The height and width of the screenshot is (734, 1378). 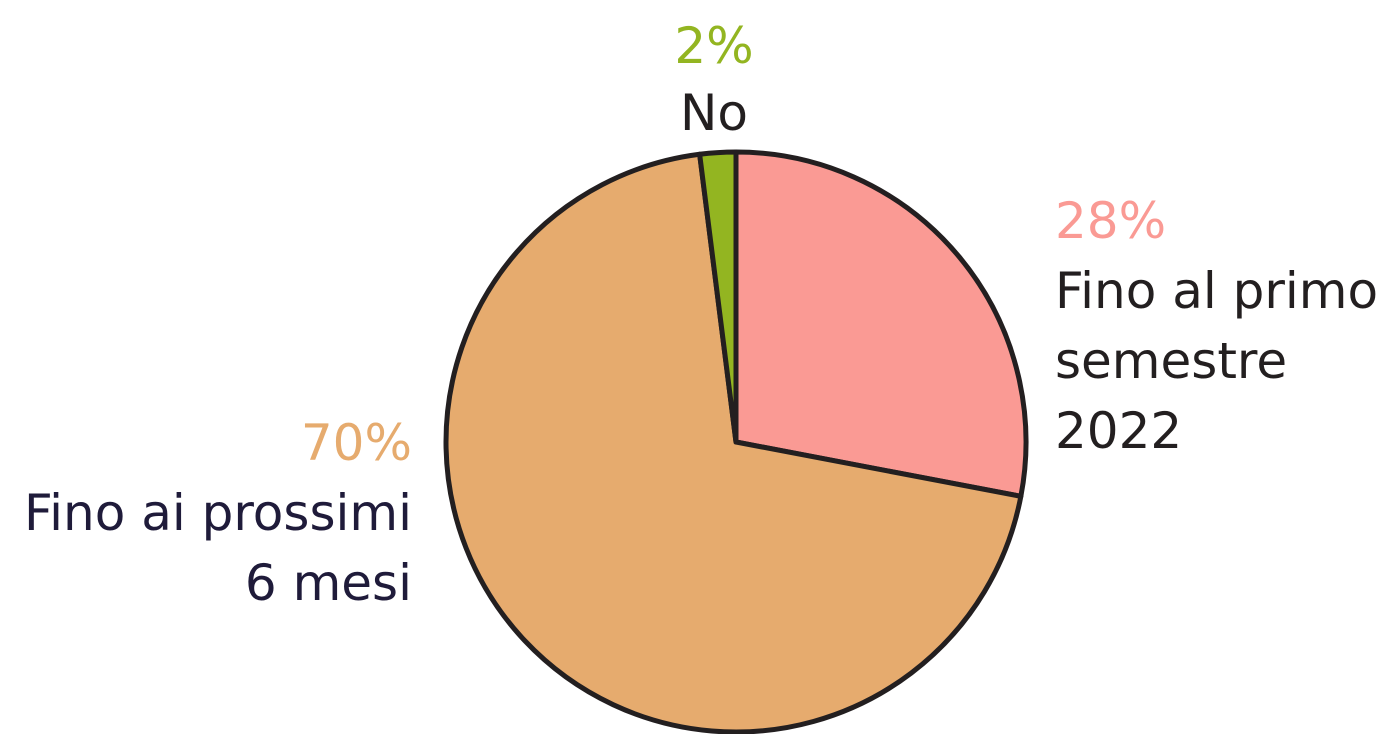 What do you see at coordinates (713, 46) in the screenshot?
I see `slice-value-label-no: 2%` at bounding box center [713, 46].